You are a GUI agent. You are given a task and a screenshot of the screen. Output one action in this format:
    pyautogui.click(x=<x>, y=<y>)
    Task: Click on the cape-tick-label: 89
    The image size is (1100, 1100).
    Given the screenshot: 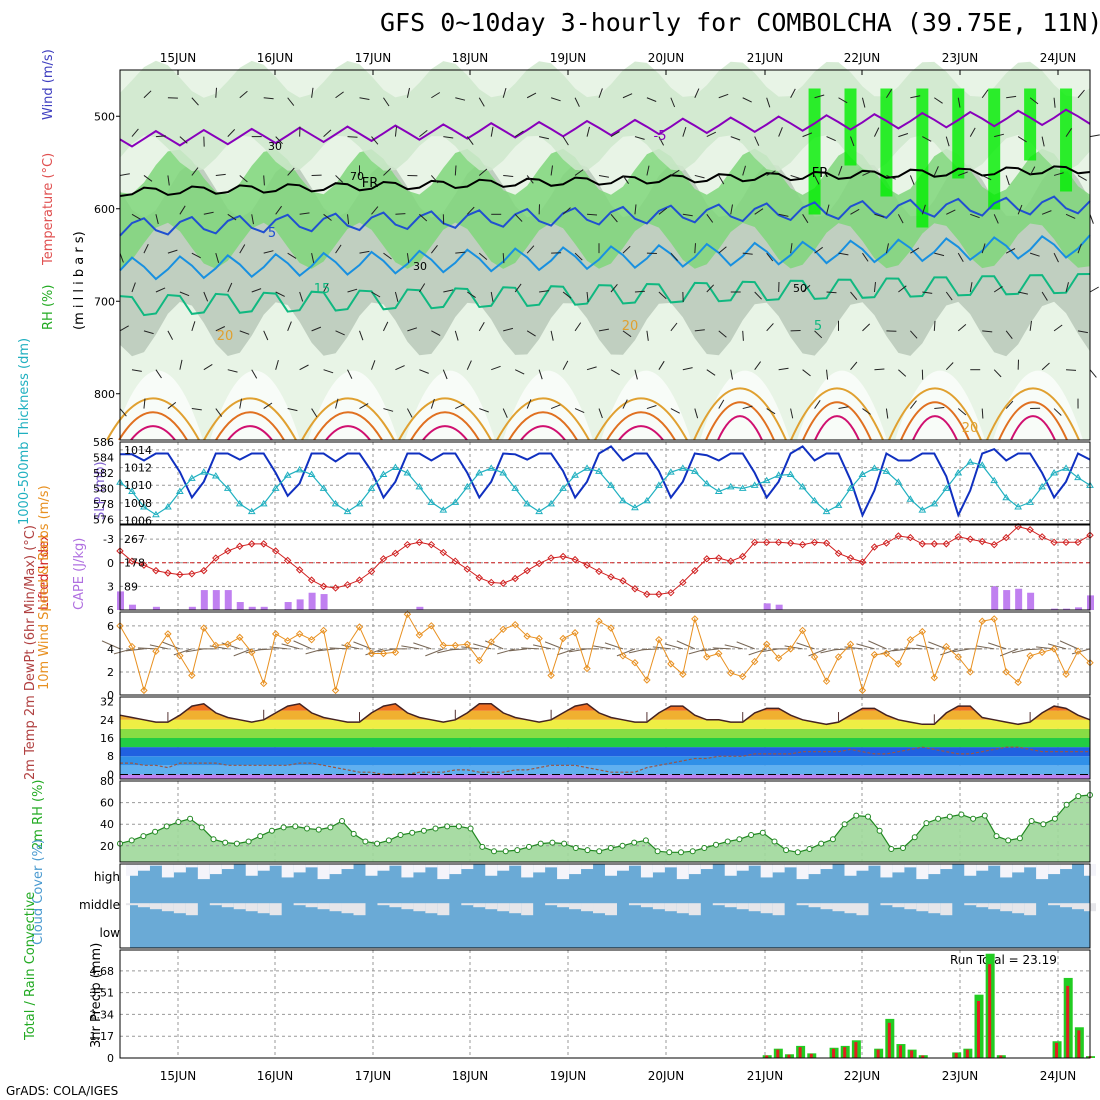 What is the action you would take?
    pyautogui.click(x=131, y=586)
    